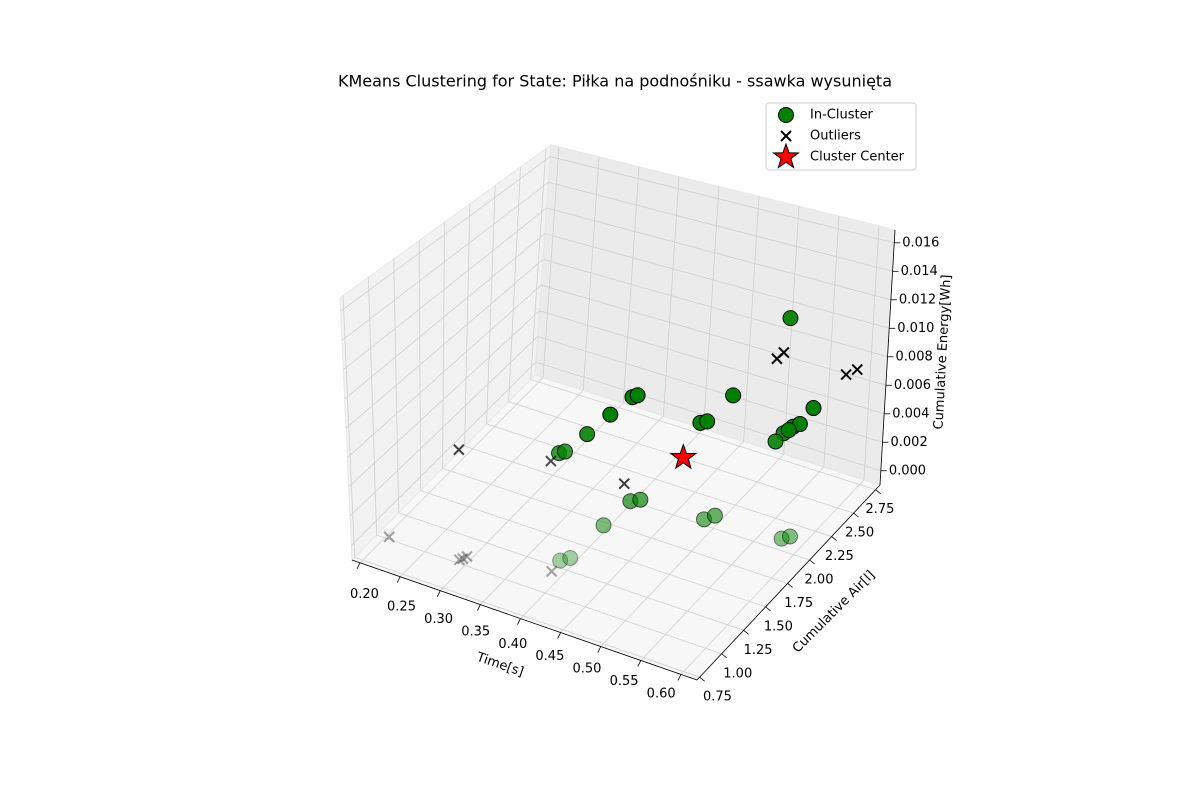 Image resolution: width=1200 pixels, height=800 pixels. I want to click on x-axis-line, so click(524, 620).